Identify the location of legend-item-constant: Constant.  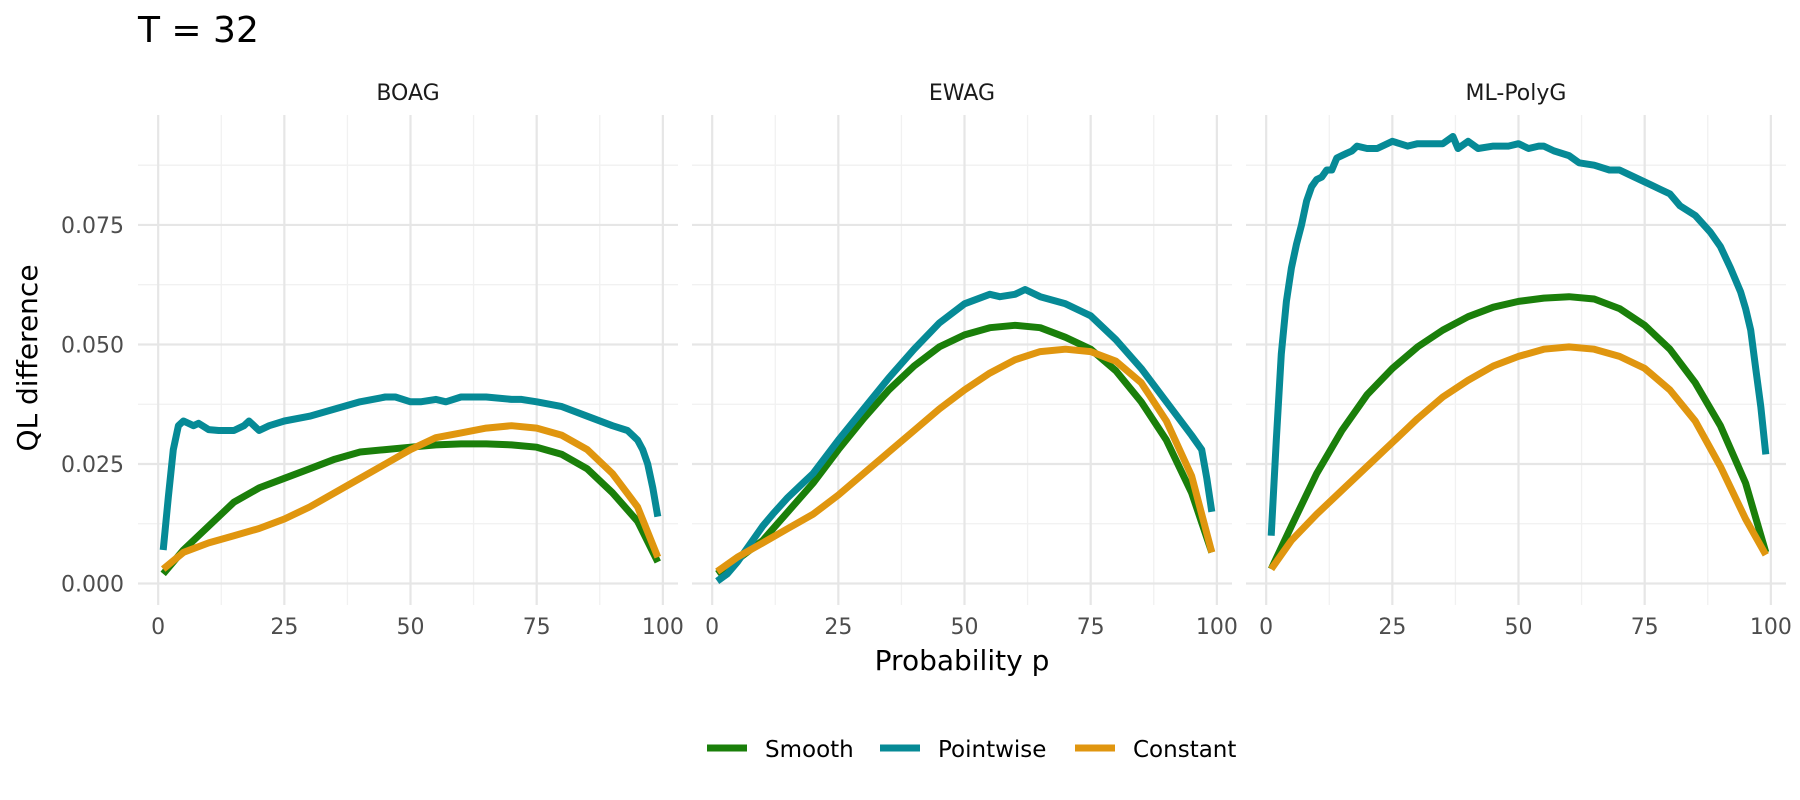
(1155, 750).